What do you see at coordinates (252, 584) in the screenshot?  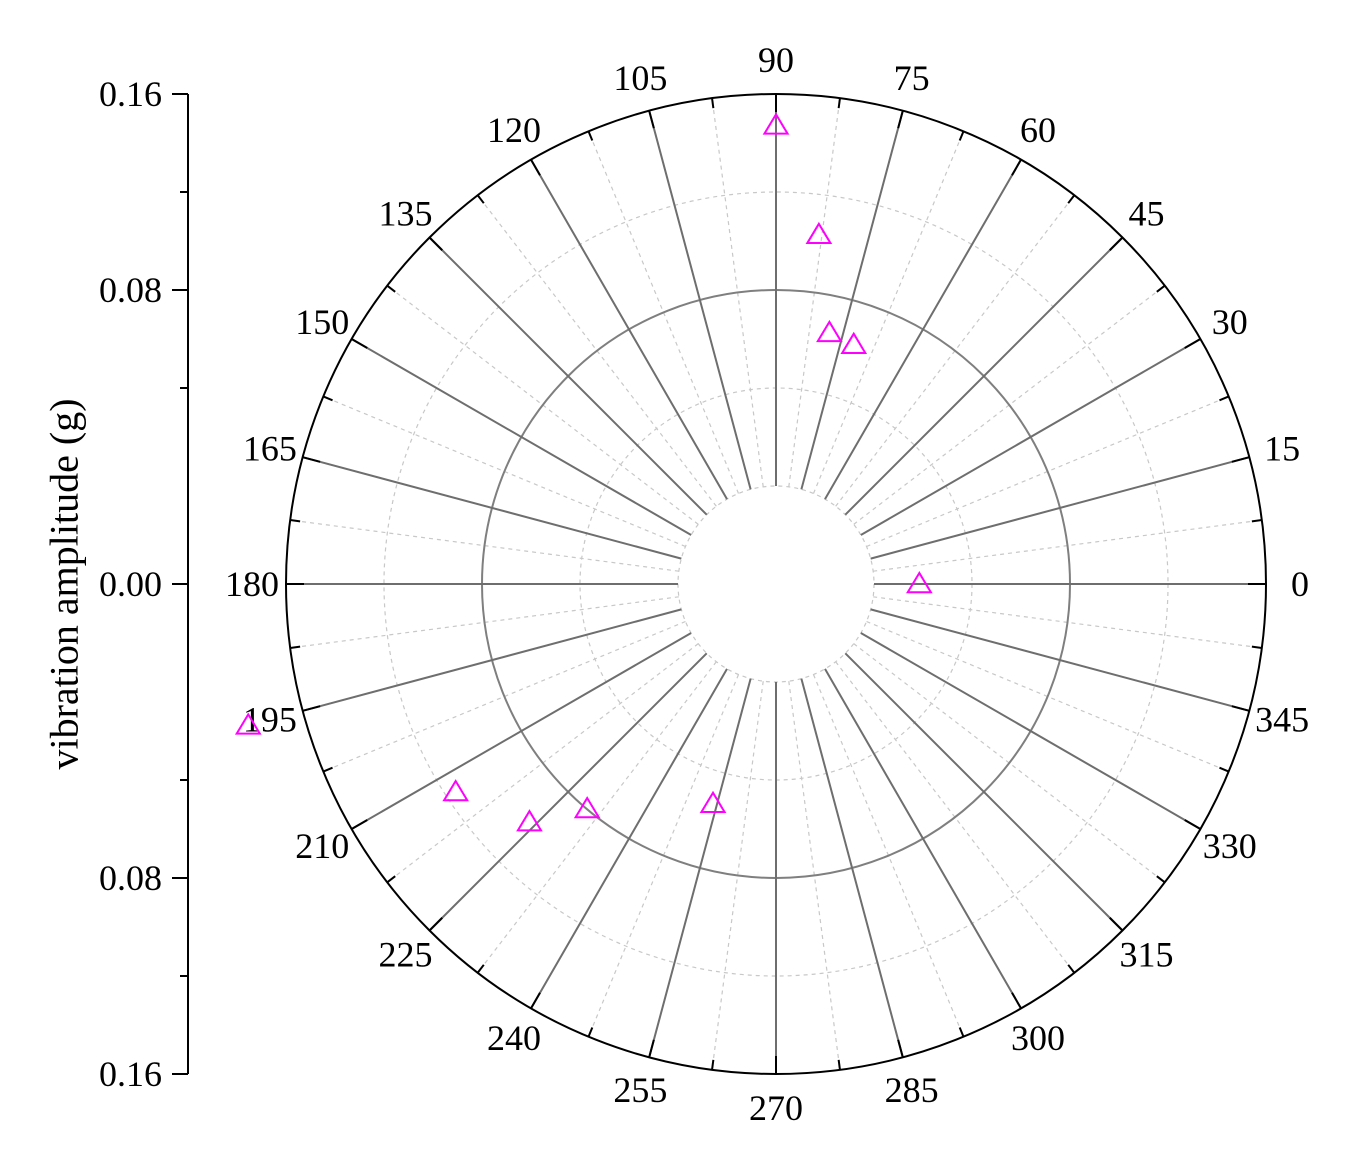 I see `angle-tick-label: 180` at bounding box center [252, 584].